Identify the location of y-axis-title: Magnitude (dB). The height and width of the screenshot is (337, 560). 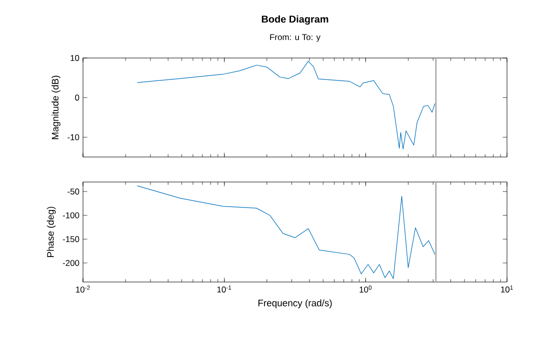
(56, 108).